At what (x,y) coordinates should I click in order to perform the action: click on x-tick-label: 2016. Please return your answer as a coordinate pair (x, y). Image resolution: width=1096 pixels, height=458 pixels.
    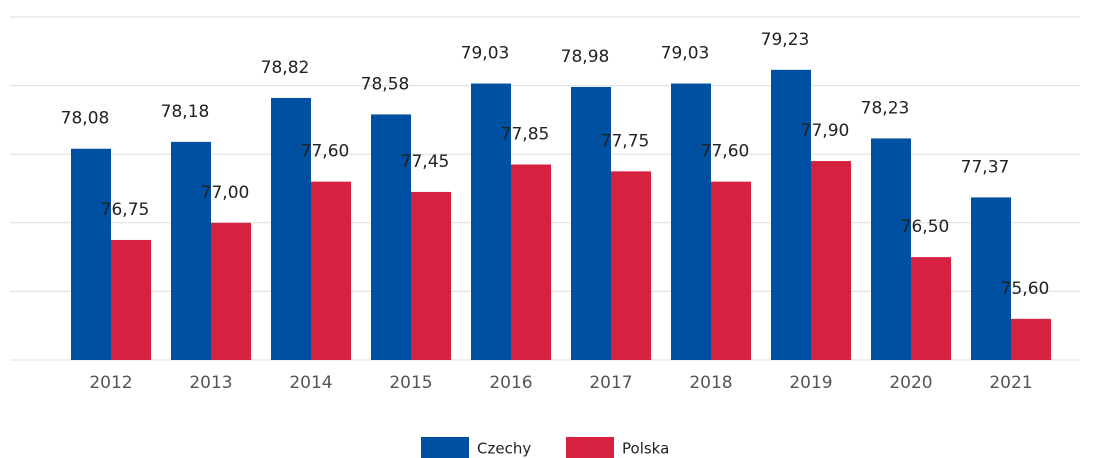
    Looking at the image, I should click on (510, 383).